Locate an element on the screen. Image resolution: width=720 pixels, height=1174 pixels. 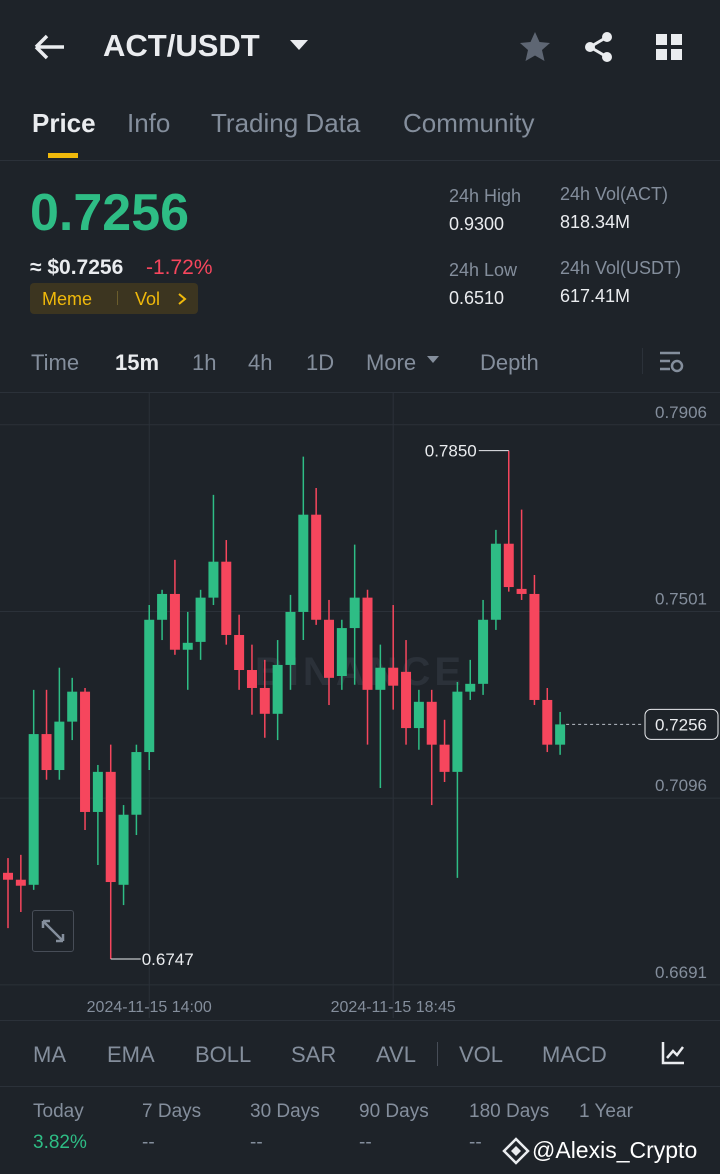
y-tick-label: 0.7906 is located at coordinates (681, 412).